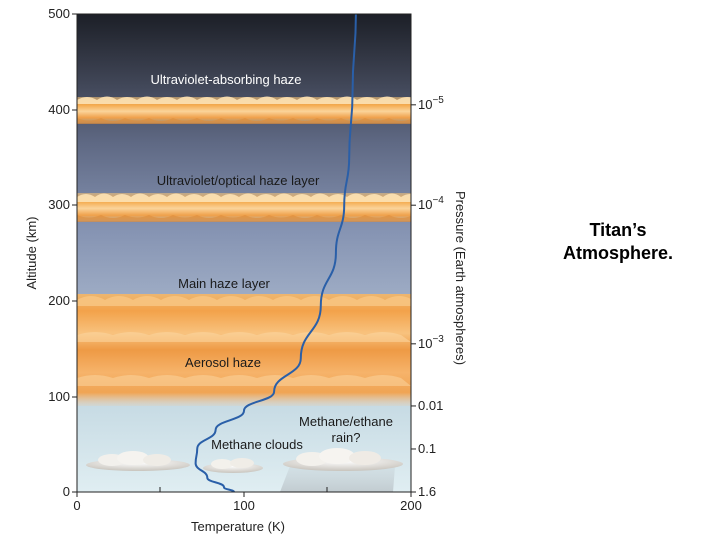  Describe the element at coordinates (225, 79) in the screenshot. I see `uv-absorbing-haze-label: Ultraviolet-absorbing haze` at that location.